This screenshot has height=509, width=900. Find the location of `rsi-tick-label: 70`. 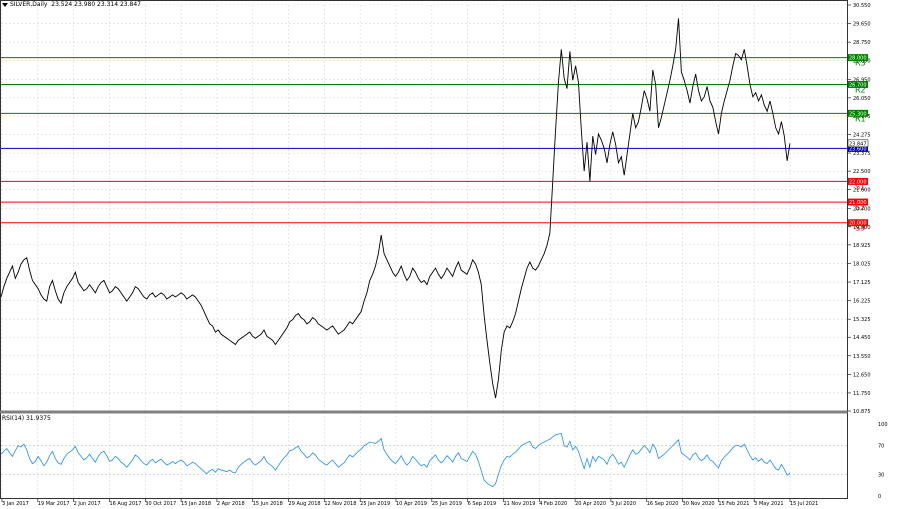

rsi-tick-label: 70 is located at coordinates (881, 447).